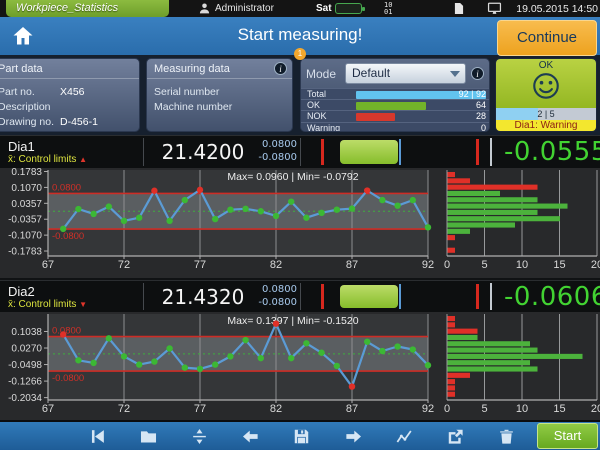 This screenshot has width=600, height=450. I want to click on export-button, so click(455, 436).